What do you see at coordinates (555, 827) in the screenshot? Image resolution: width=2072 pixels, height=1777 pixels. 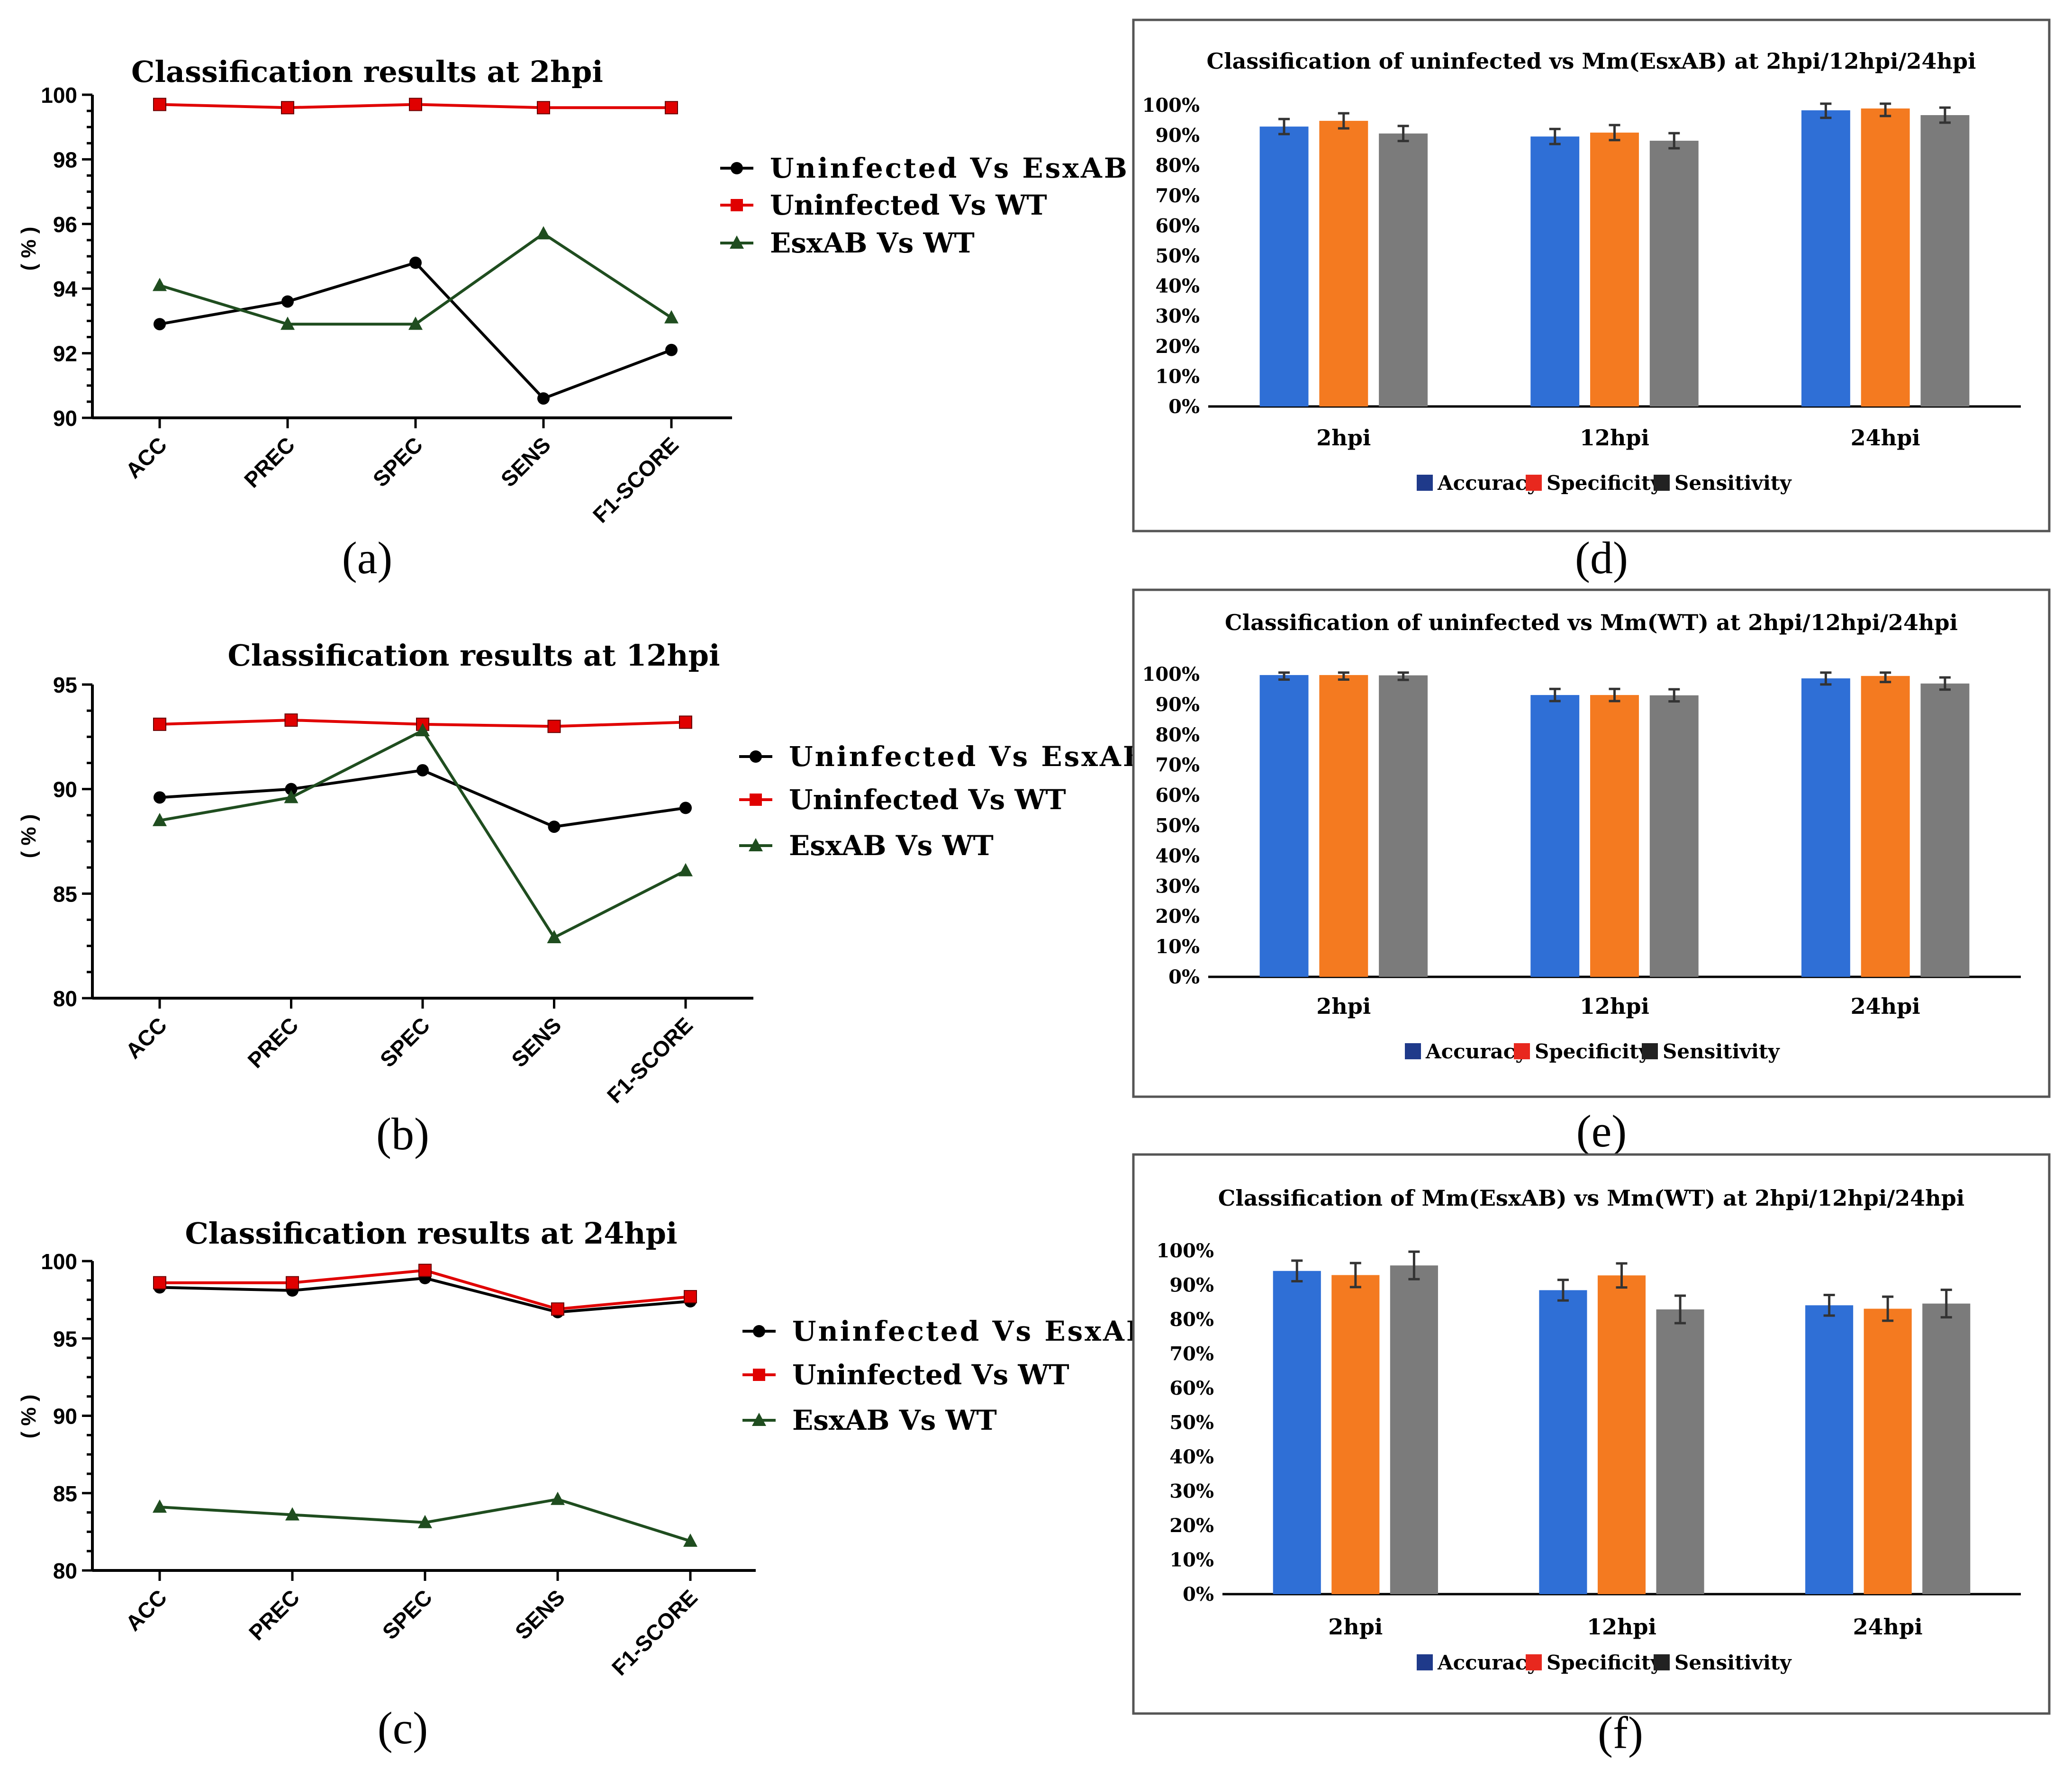 I see `data-point-uninfected-vs-esxab-sens` at bounding box center [555, 827].